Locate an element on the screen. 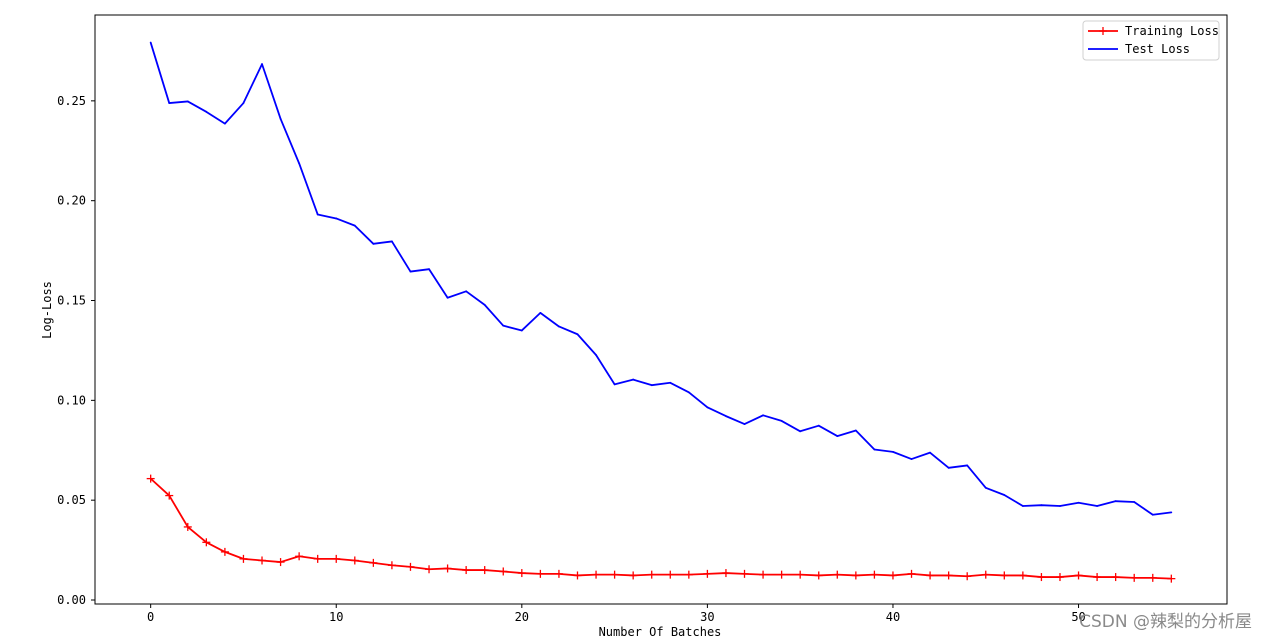 The height and width of the screenshot is (640, 1268). series-line-training-loss is located at coordinates (661, 528).